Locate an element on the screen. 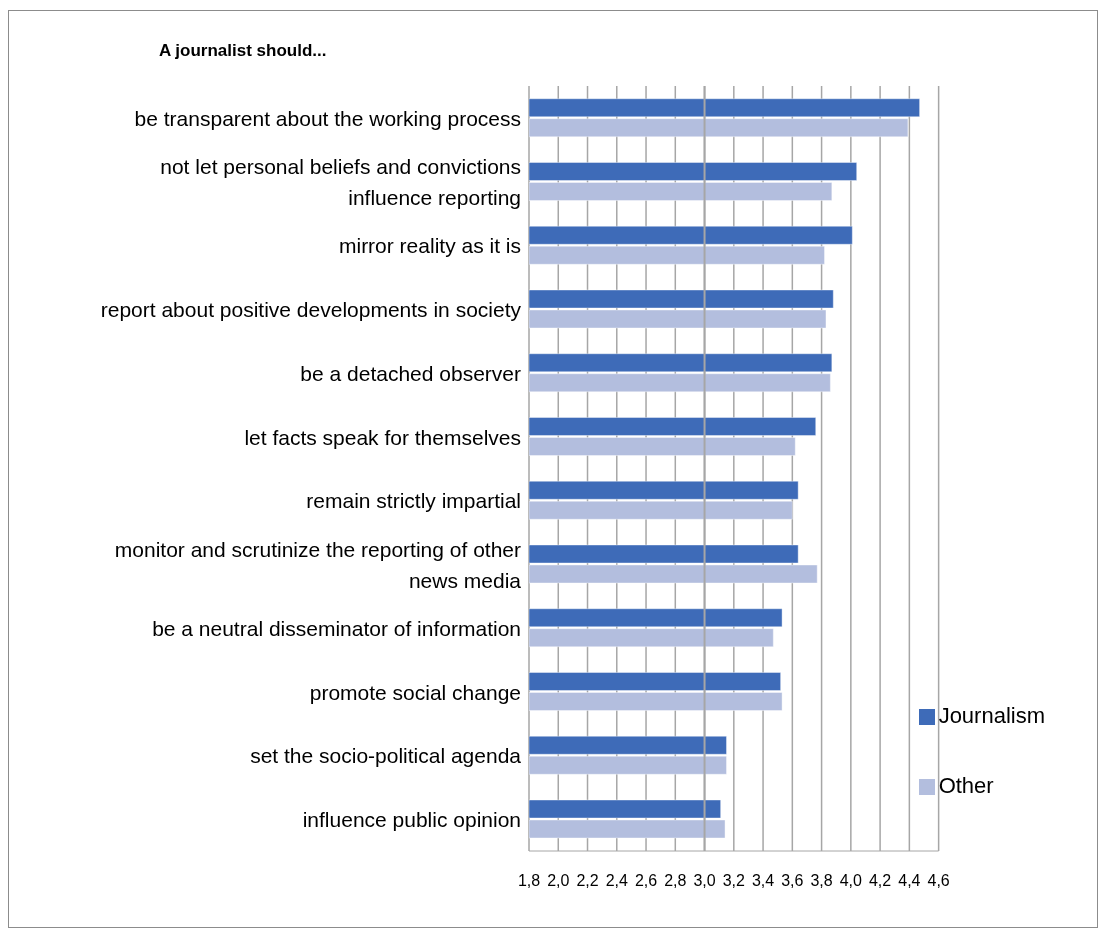 The width and height of the screenshot is (1106, 937). x-tick-label: 4,2 is located at coordinates (880, 881).